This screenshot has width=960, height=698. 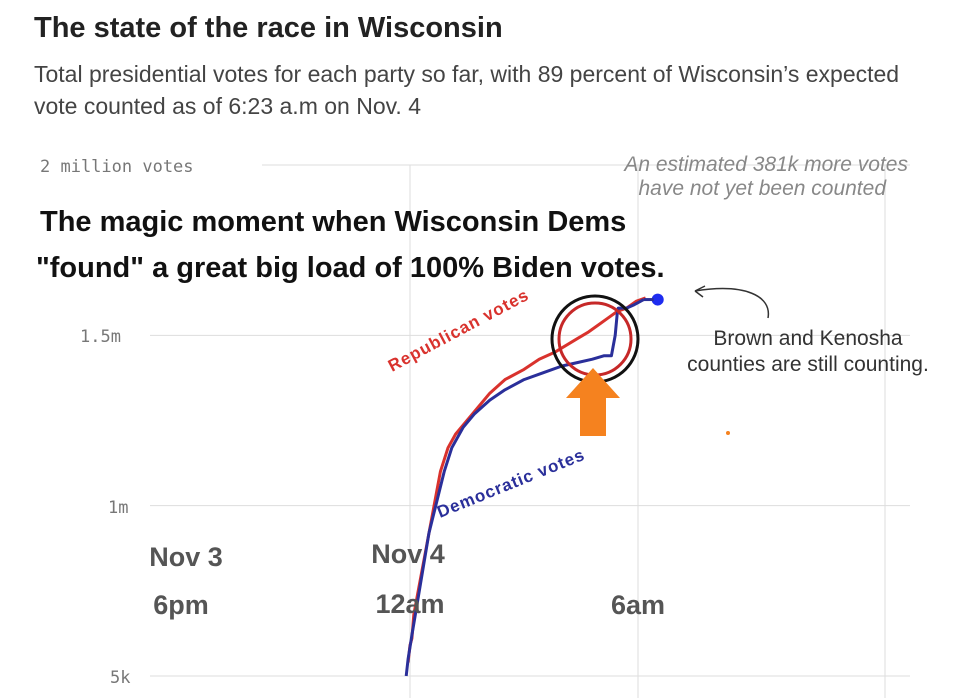 What do you see at coordinates (638, 605) in the screenshot?
I see `x-time-label: 6am` at bounding box center [638, 605].